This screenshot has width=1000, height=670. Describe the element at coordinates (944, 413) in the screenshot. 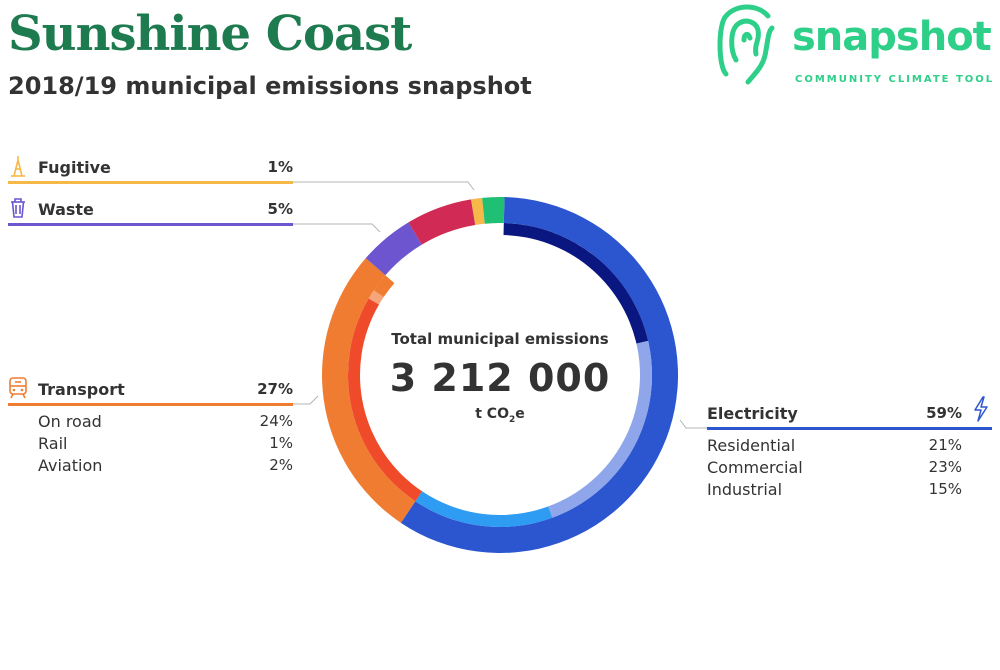

I see `legend-electricity-pct: 59%` at that location.